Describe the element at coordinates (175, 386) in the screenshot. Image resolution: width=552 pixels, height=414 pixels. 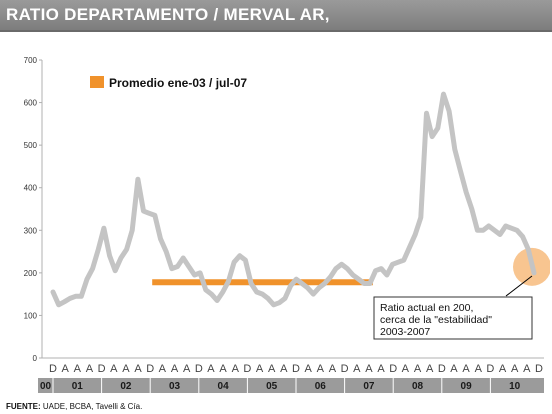
I see `year-label: 03` at that location.